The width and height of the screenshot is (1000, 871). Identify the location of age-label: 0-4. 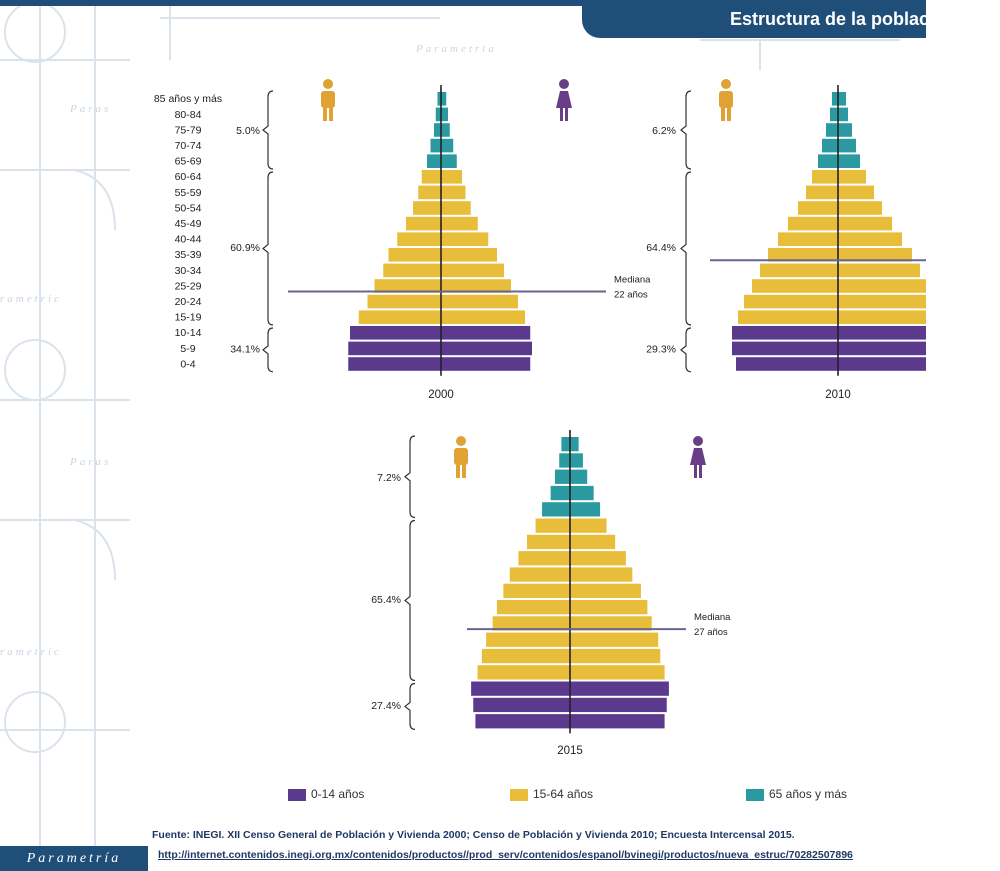
(187, 364).